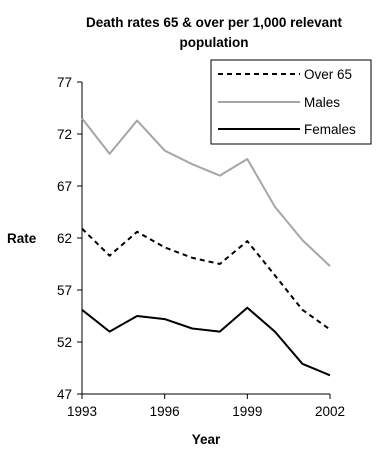 This screenshot has width=376, height=450. I want to click on x-tick-label: 1999, so click(247, 411).